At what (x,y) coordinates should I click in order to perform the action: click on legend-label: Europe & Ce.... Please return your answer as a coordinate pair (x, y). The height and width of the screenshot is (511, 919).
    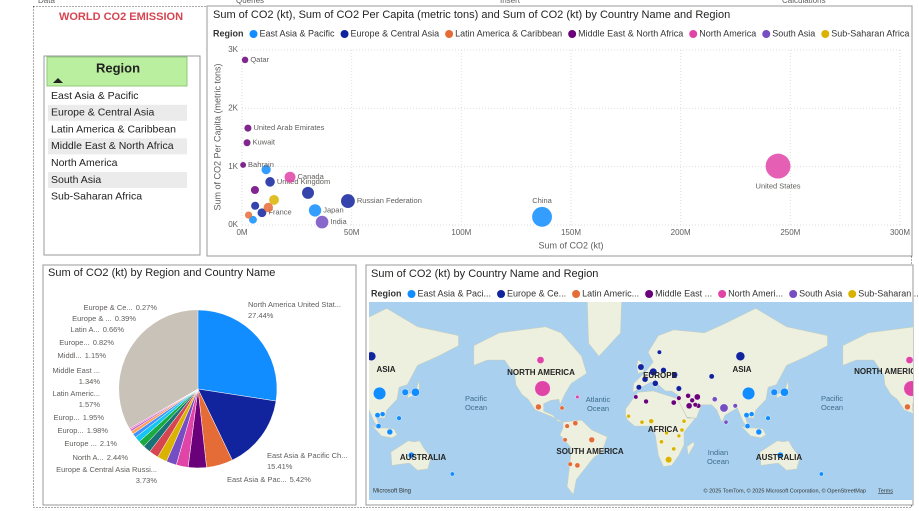
    Looking at the image, I should click on (536, 293).